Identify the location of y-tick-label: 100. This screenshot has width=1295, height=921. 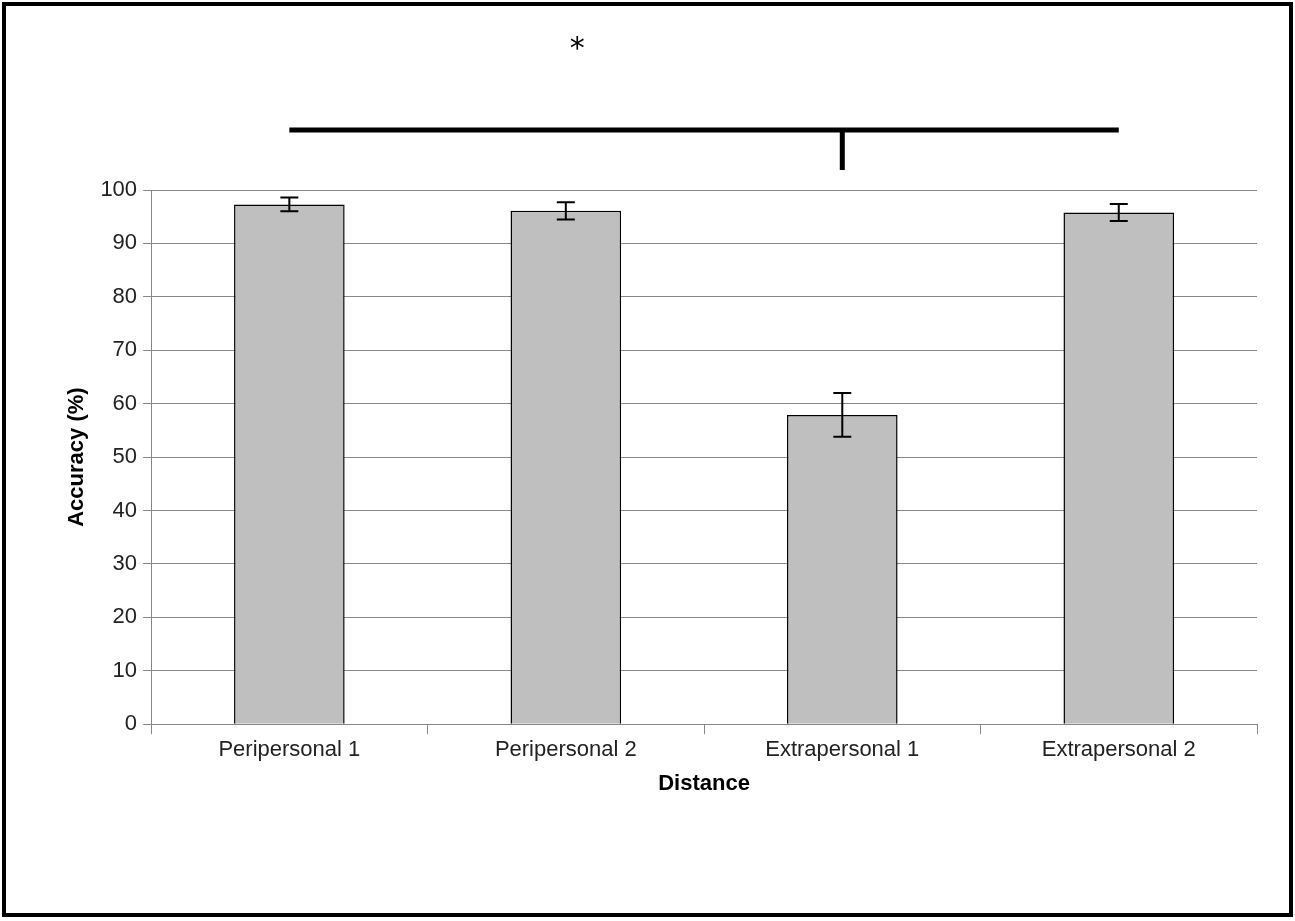
(119, 189).